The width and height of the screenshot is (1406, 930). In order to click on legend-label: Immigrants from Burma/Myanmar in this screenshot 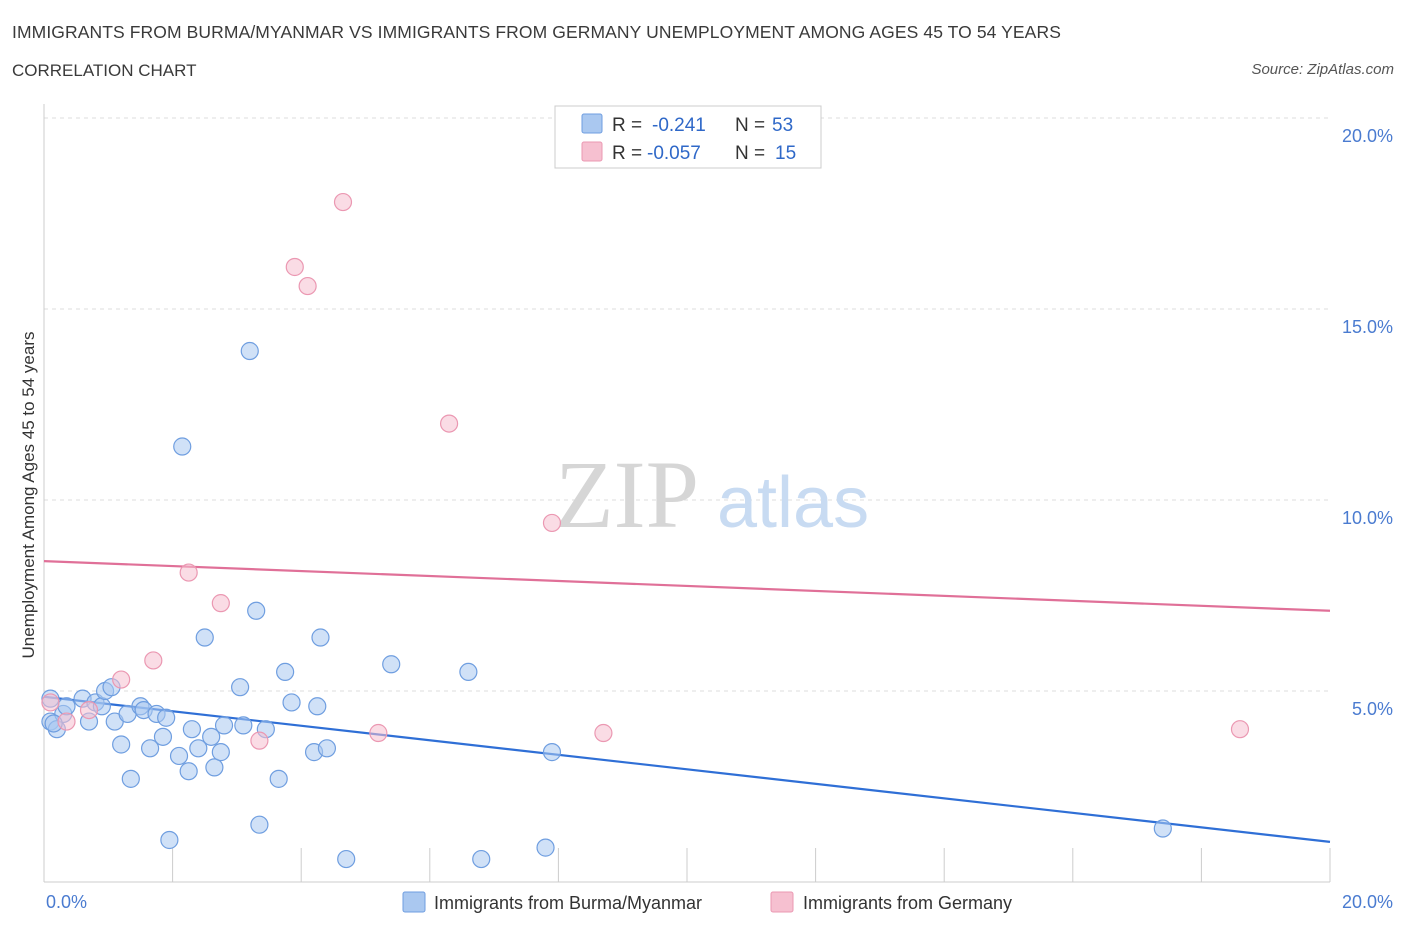, I will do `click(568, 903)`.